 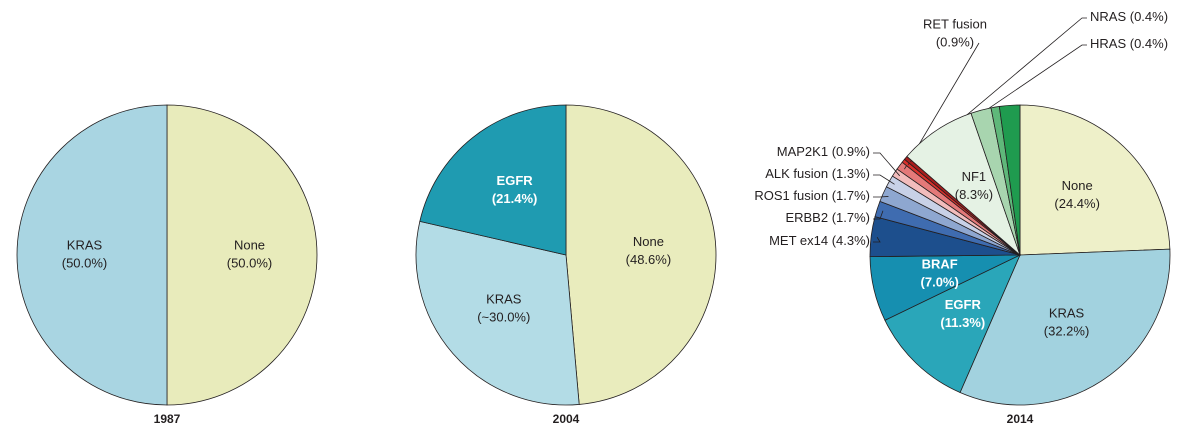 I want to click on slice-name: MAP2K1, so click(x=802, y=151).